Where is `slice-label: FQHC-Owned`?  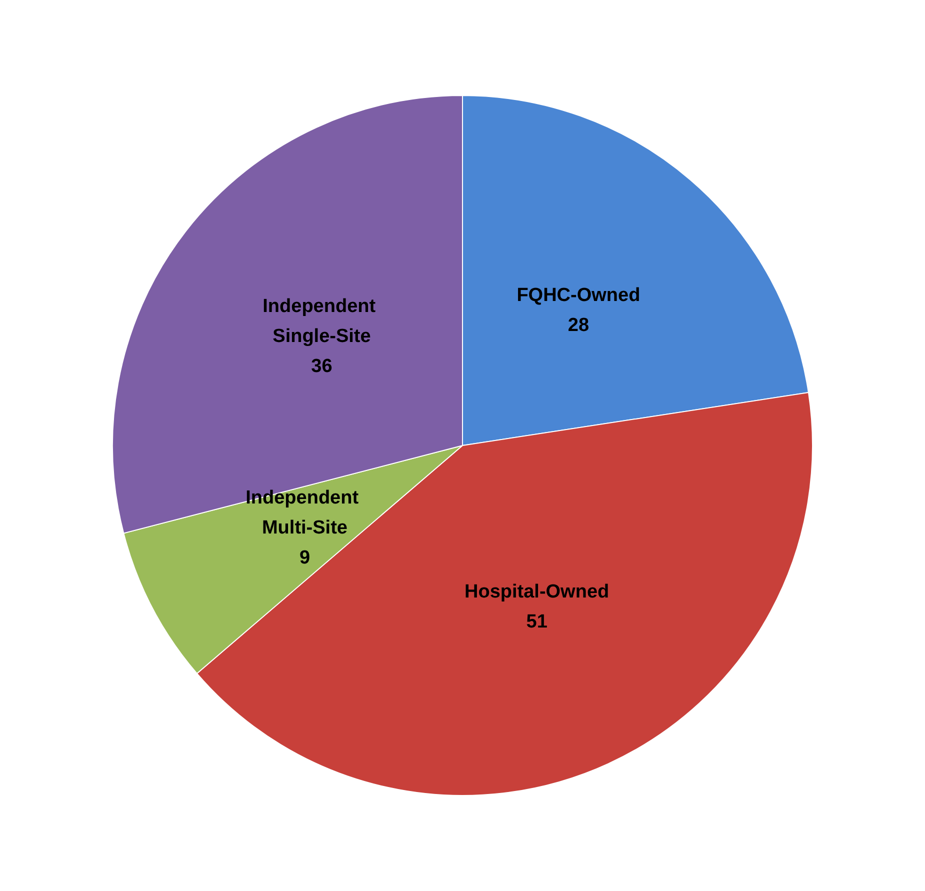
slice-label: FQHC-Owned is located at coordinates (578, 295).